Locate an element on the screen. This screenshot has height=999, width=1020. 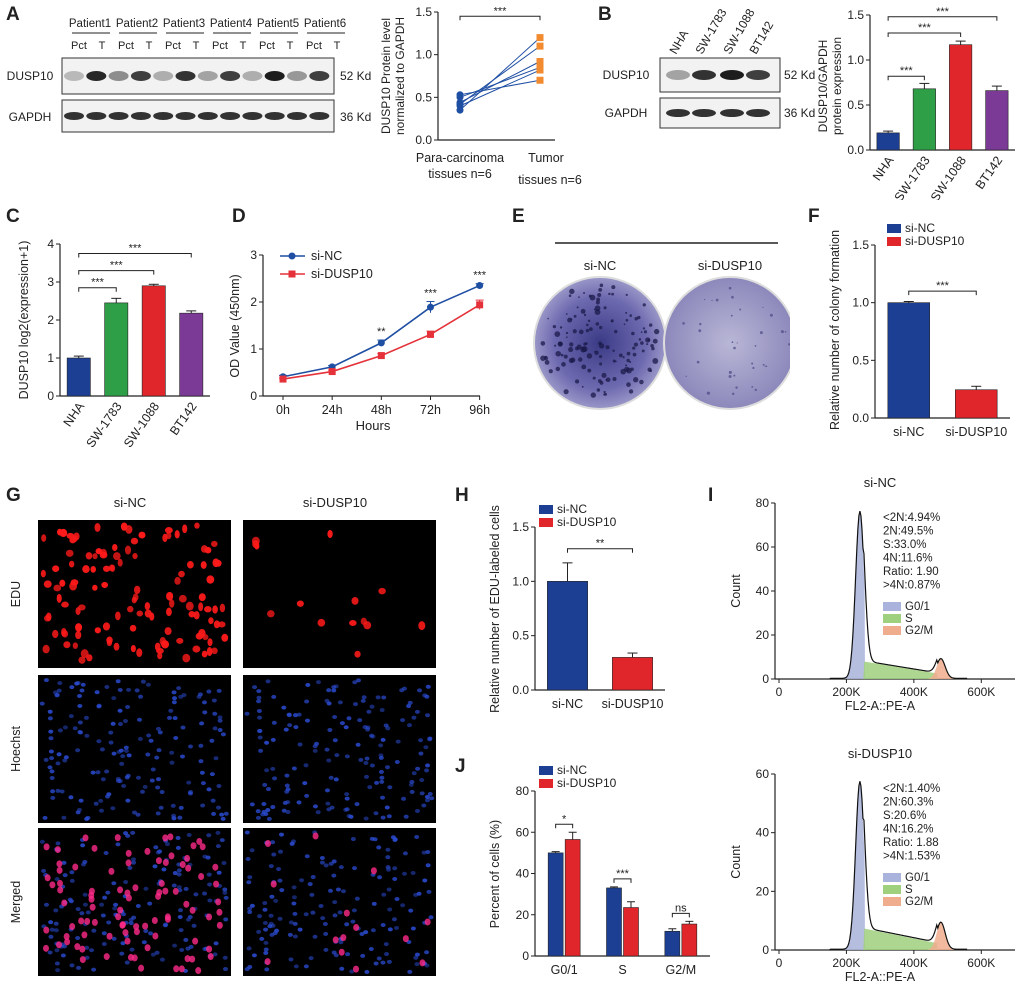
chart-h-legend-swatch is located at coordinates (546, 522).